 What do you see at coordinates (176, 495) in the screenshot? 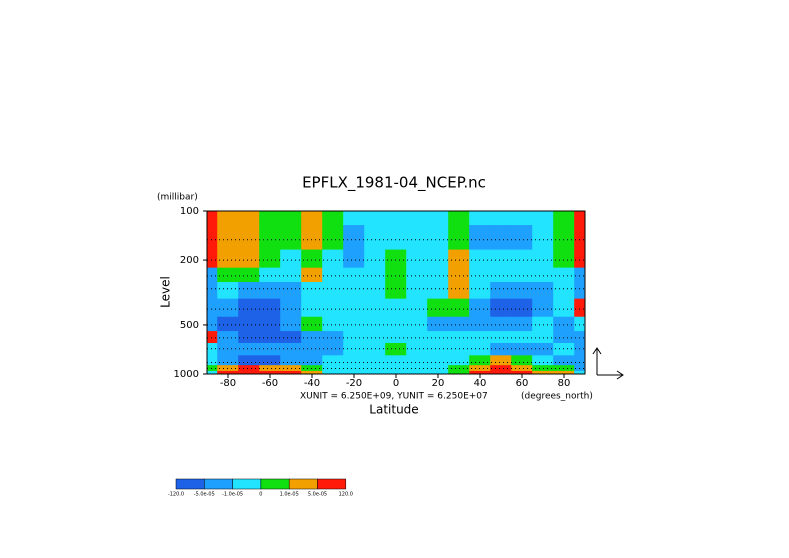
I see `colorbar-label: -120.0` at bounding box center [176, 495].